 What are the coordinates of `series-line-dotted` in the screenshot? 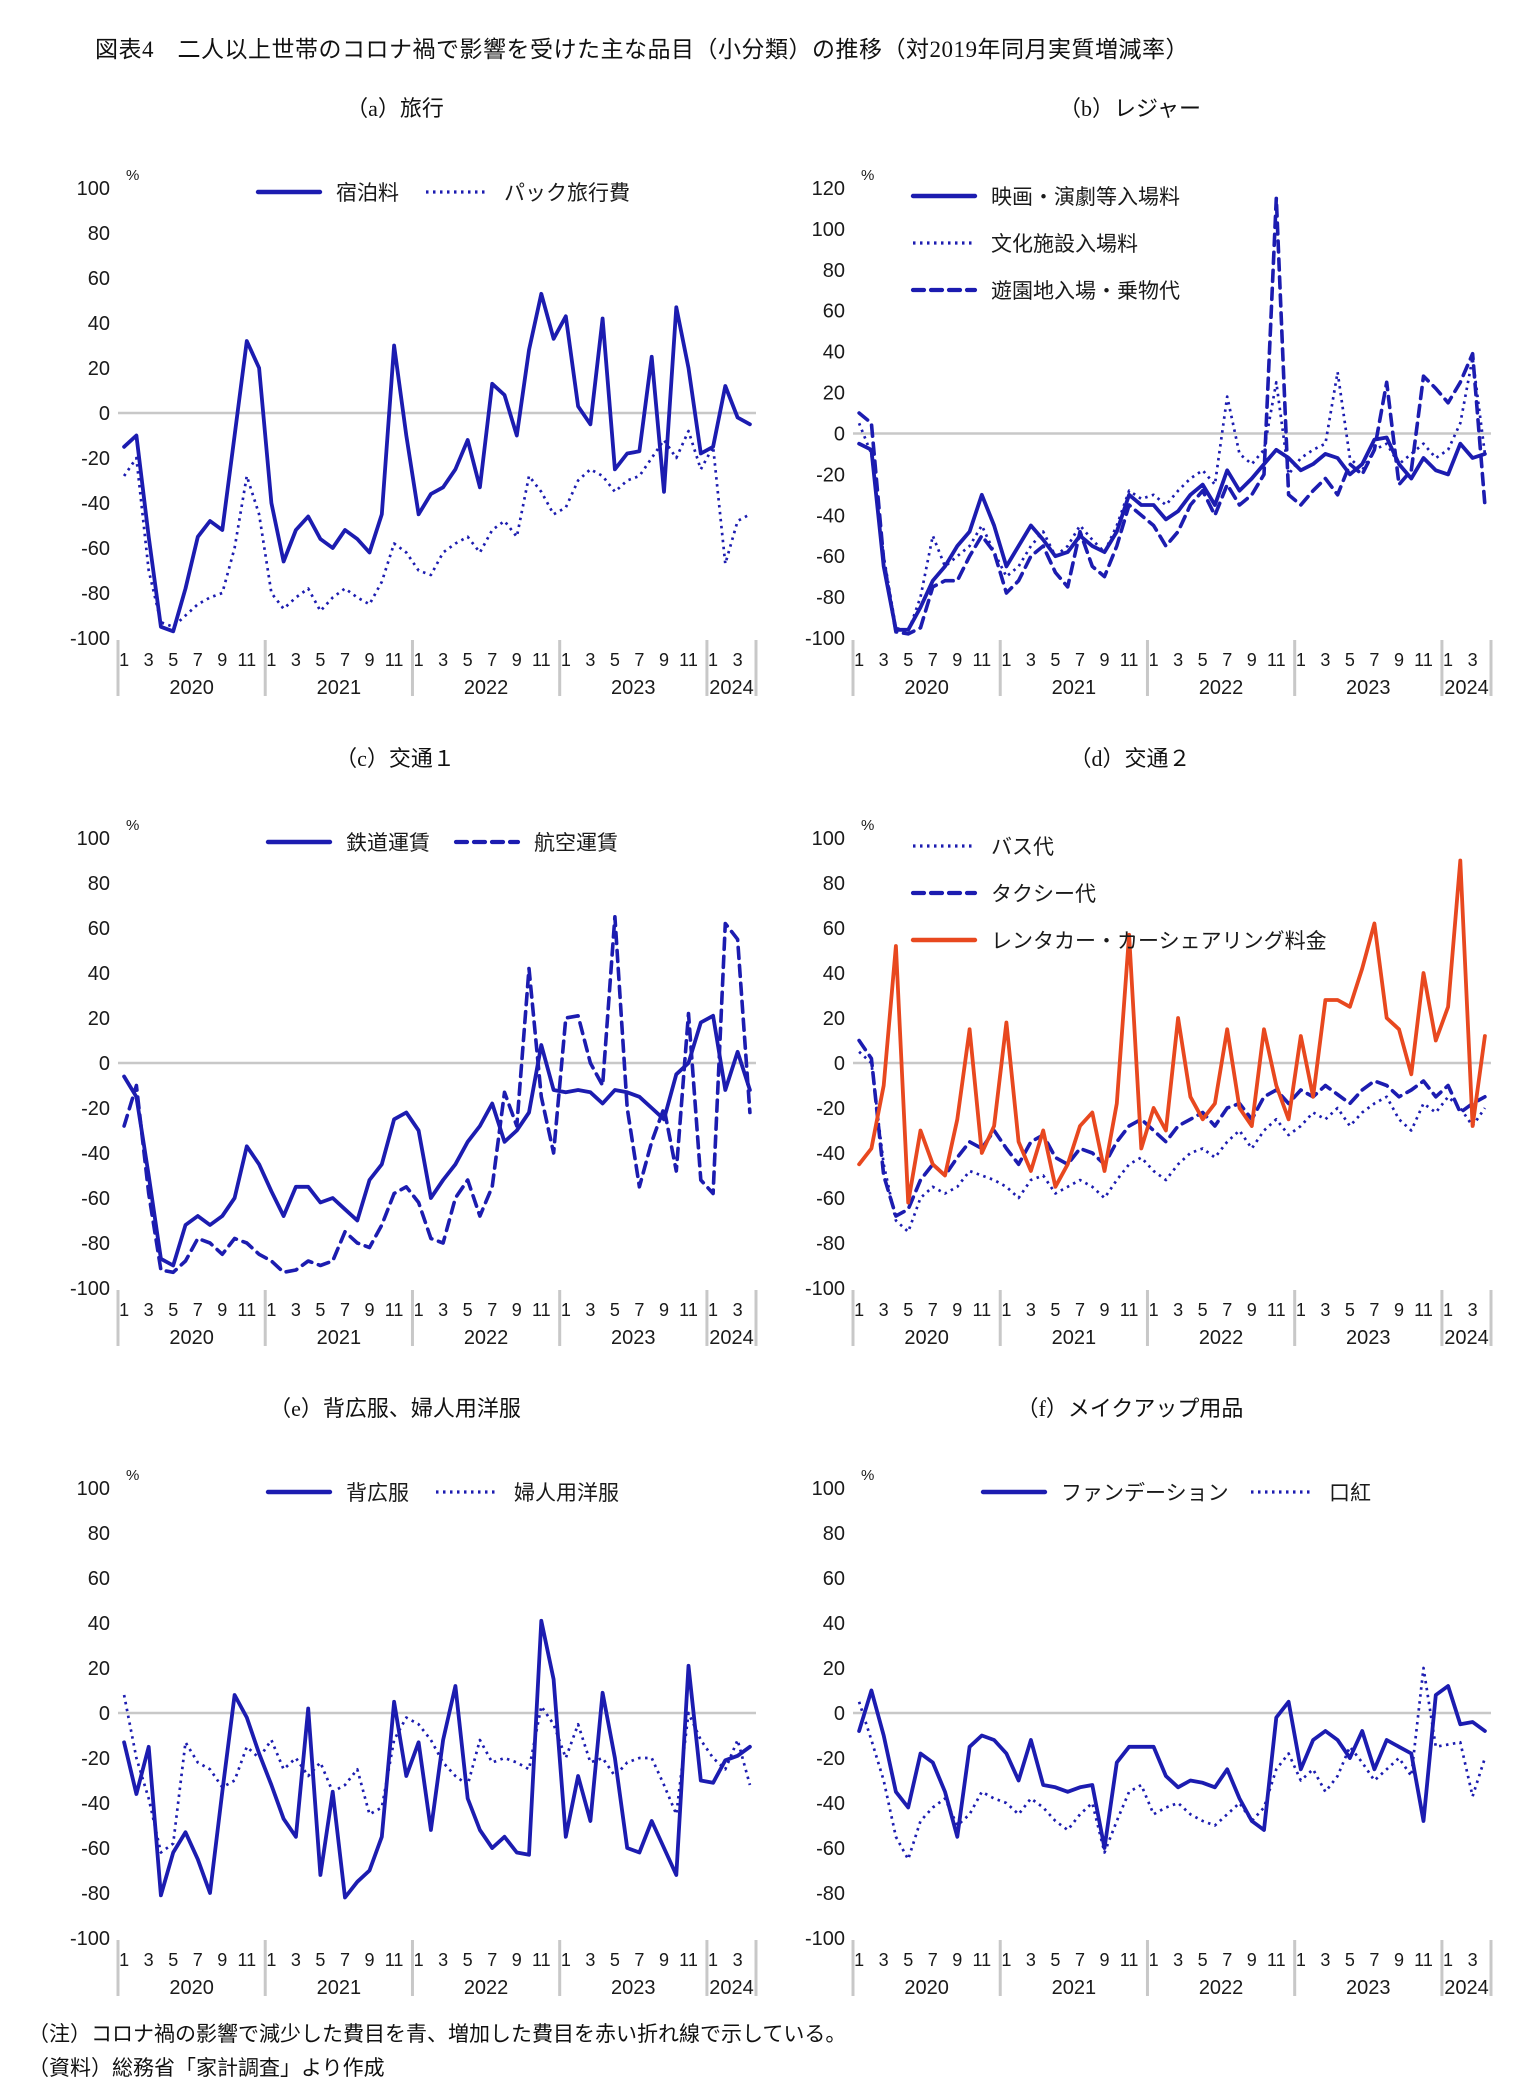 It's located at (1172, 1142).